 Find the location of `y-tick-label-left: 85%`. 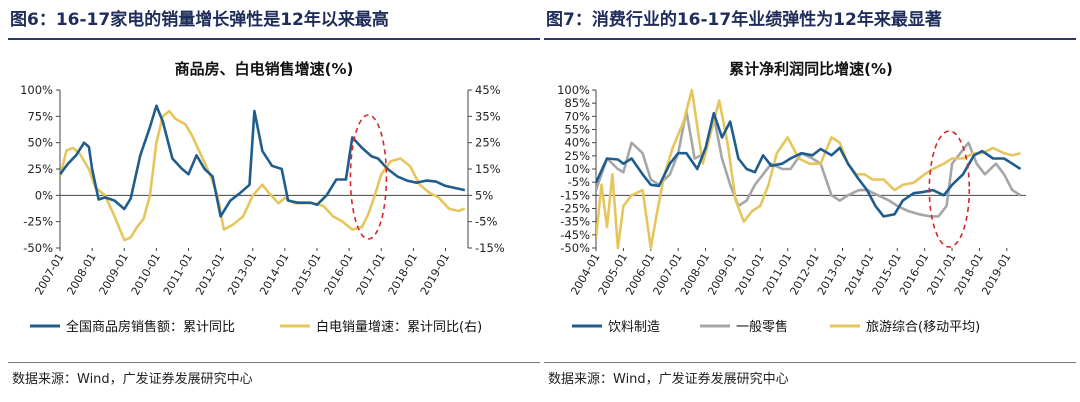

y-tick-label-left: 85% is located at coordinates (577, 103).